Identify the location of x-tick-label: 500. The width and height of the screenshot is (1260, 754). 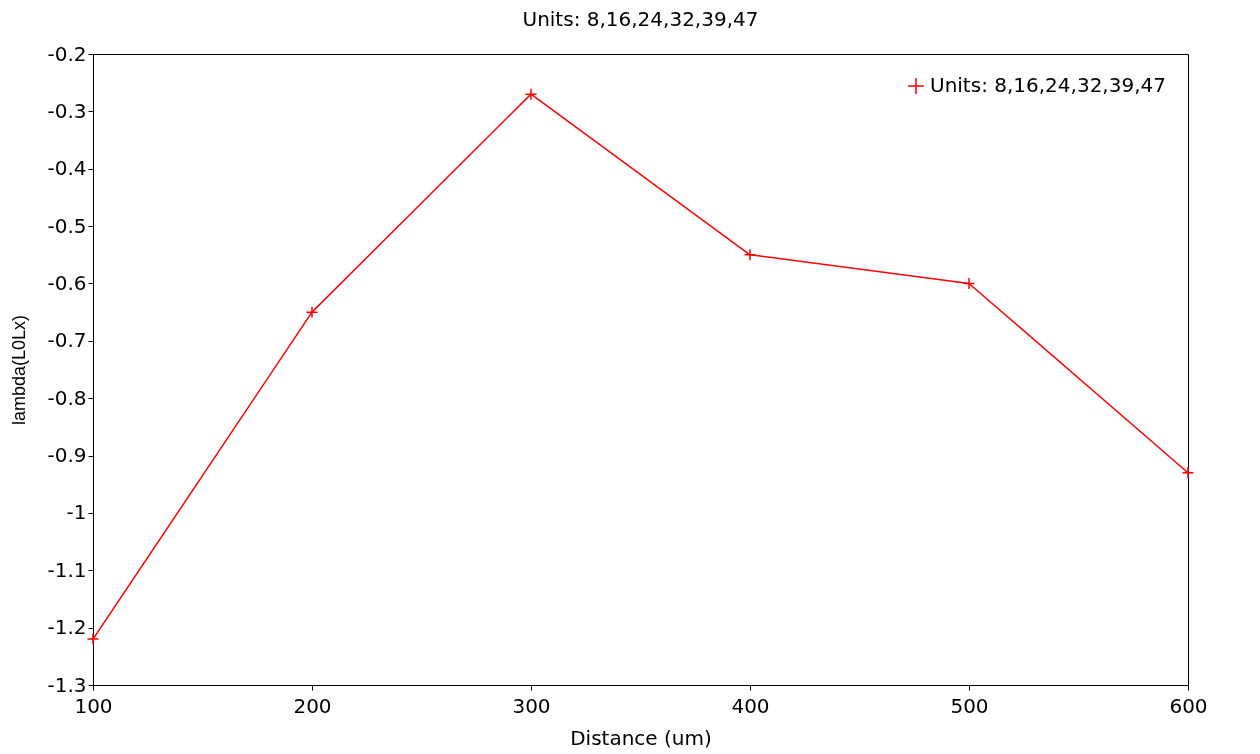
(969, 705).